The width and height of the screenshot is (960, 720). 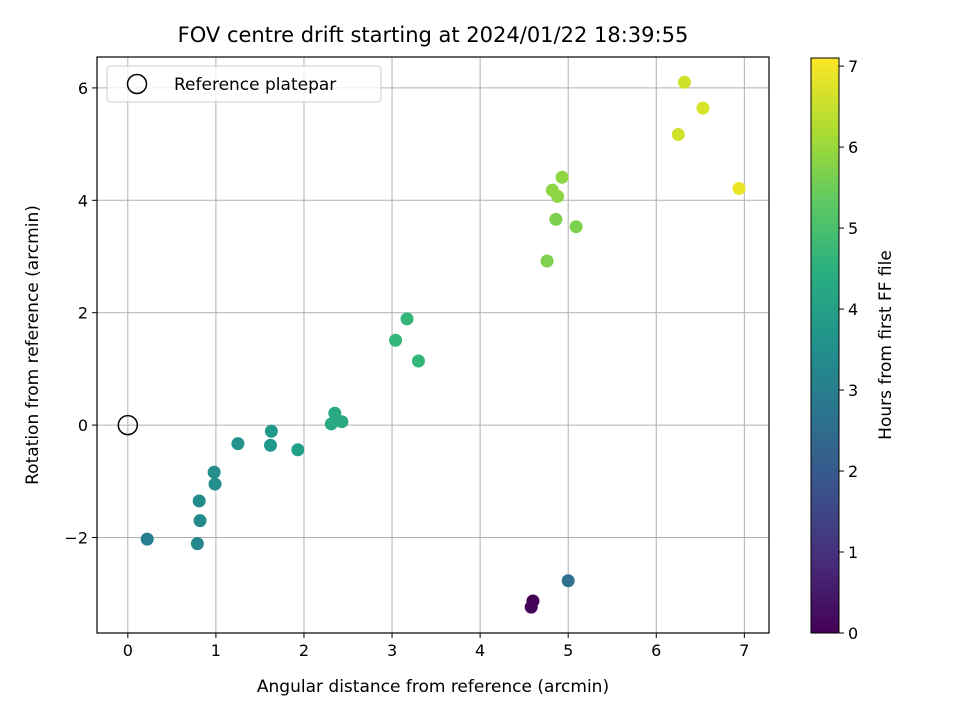 What do you see at coordinates (392, 650) in the screenshot?
I see `x-tick-label: 3` at bounding box center [392, 650].